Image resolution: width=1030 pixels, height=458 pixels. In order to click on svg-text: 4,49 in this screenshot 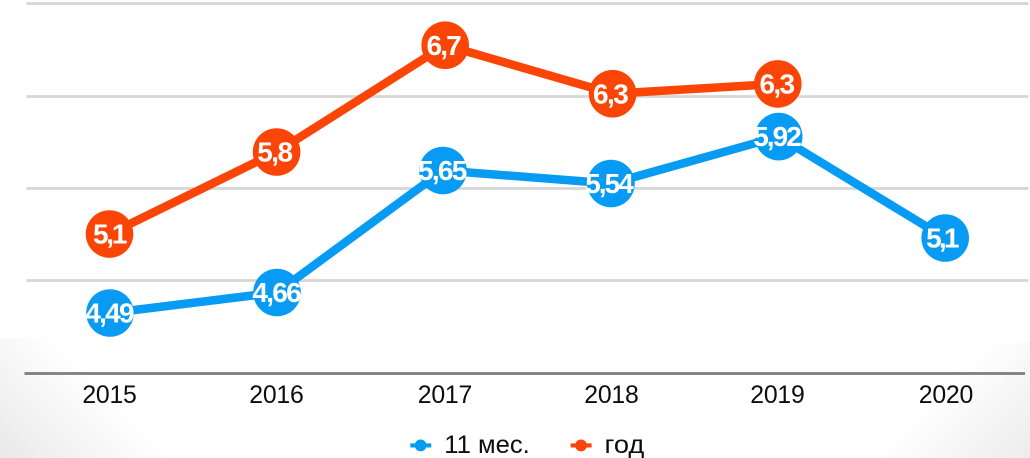, I will do `click(109, 313)`.